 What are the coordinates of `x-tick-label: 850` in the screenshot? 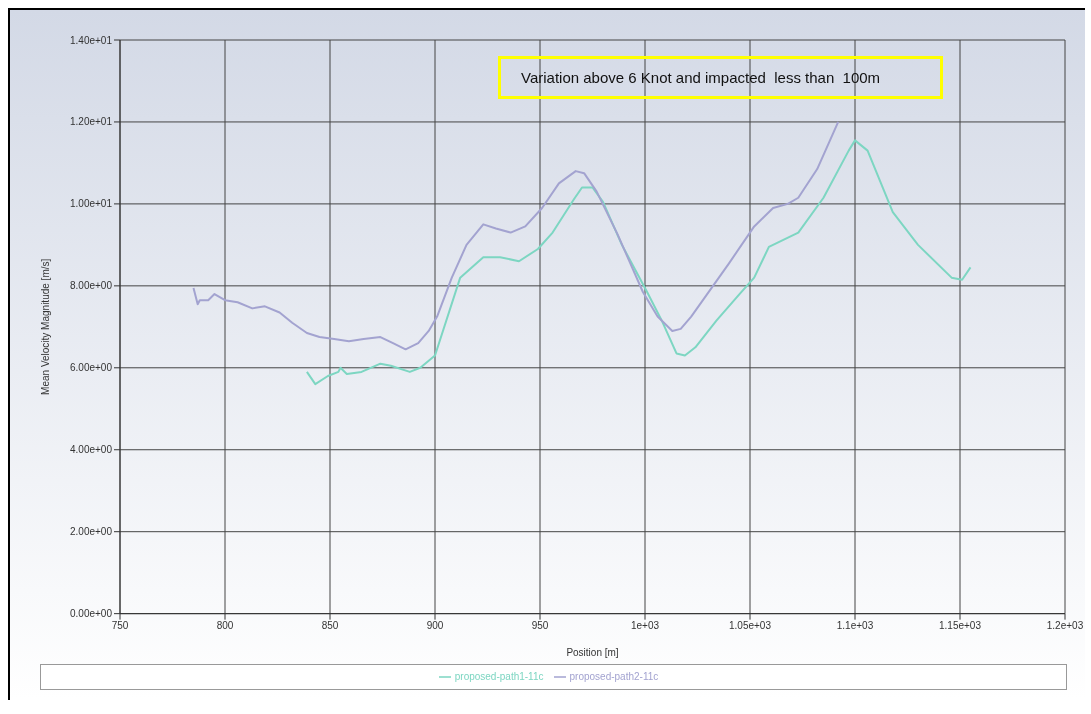 It's located at (330, 625).